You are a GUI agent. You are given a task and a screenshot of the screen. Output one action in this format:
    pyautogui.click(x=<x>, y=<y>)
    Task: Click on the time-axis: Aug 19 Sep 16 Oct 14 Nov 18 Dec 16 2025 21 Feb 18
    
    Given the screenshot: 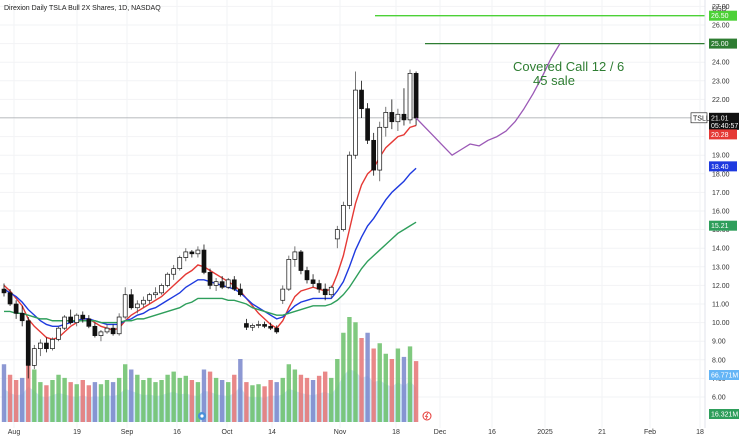 What is the action you would take?
    pyautogui.click(x=356, y=432)
    